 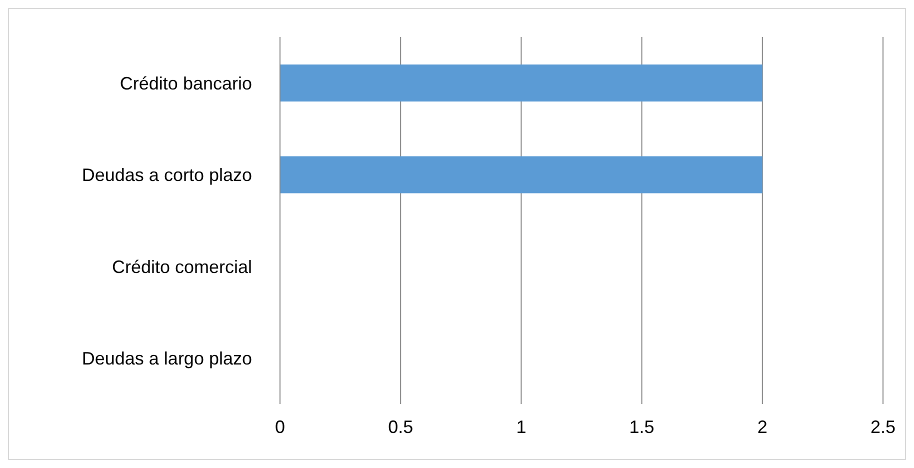 What do you see at coordinates (521, 426) in the screenshot?
I see `x-tick-label: 1` at bounding box center [521, 426].